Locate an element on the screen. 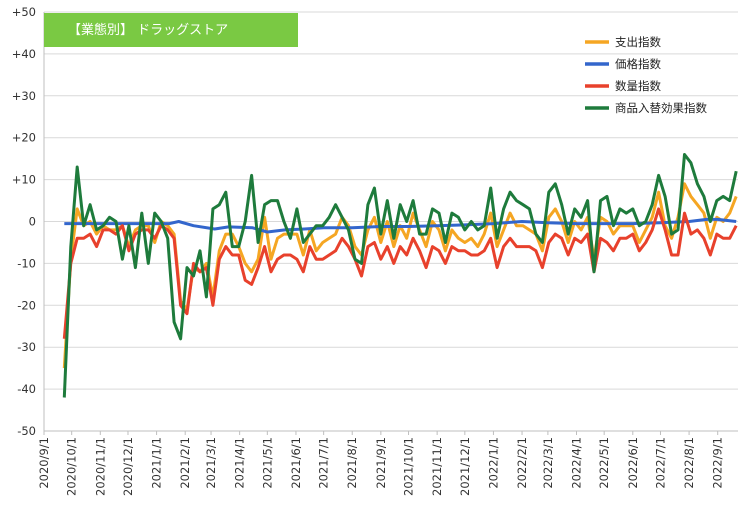 The height and width of the screenshot is (509, 742). chart-title: 【業態別】 ドラッグストア is located at coordinates (148, 30).